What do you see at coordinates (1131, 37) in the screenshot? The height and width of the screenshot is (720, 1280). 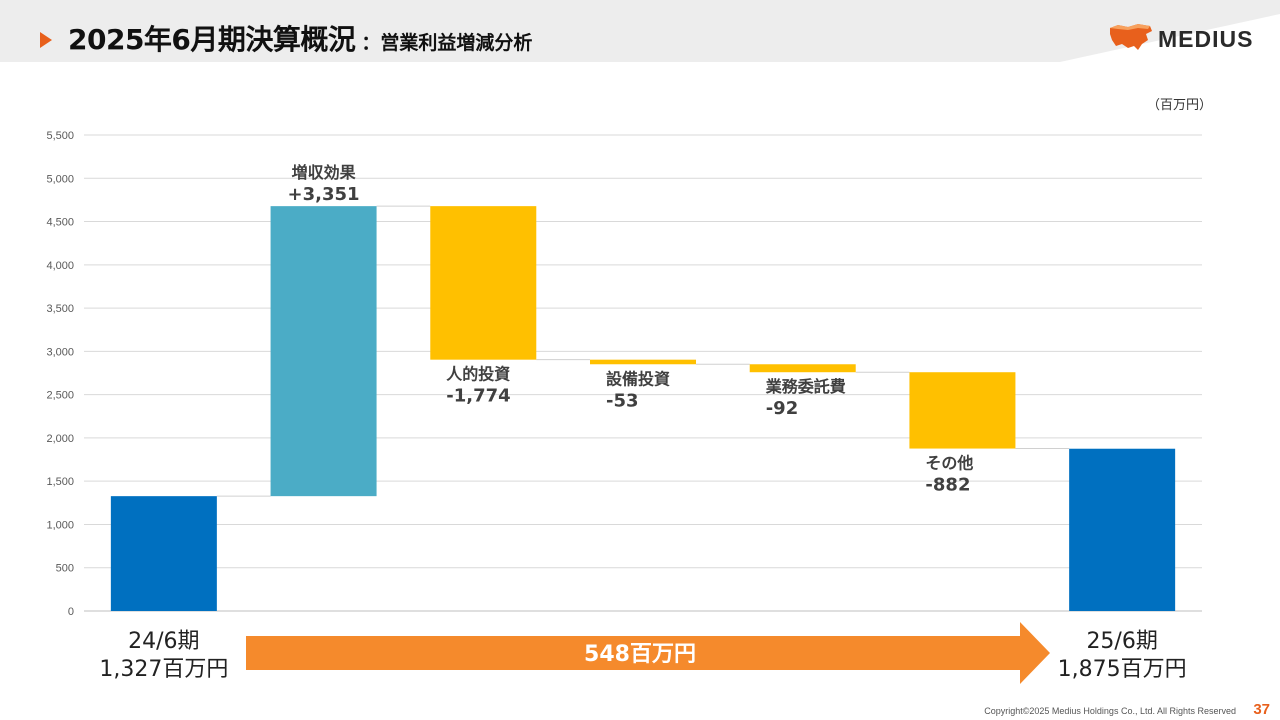 I see `medius-logo-icon` at bounding box center [1131, 37].